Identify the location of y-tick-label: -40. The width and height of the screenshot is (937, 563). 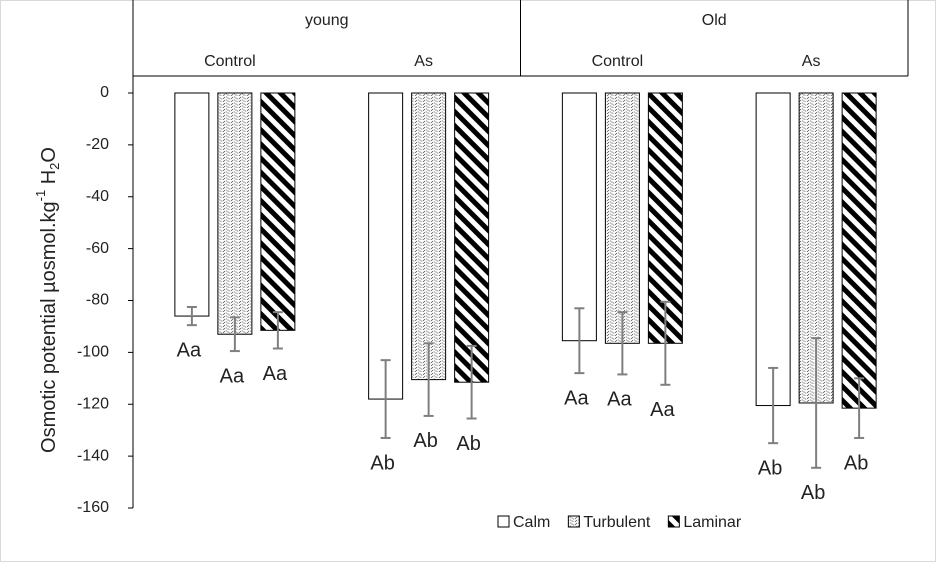
(97, 196).